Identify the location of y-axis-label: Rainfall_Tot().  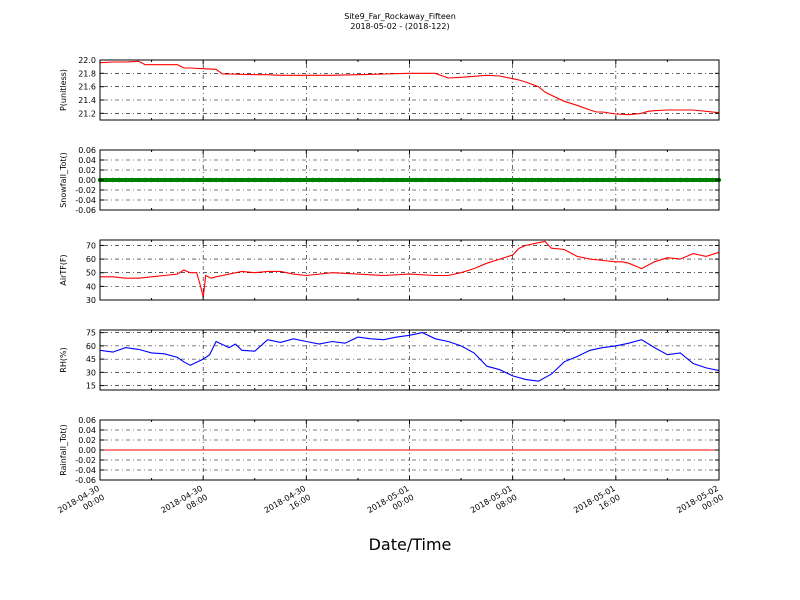
(63, 450).